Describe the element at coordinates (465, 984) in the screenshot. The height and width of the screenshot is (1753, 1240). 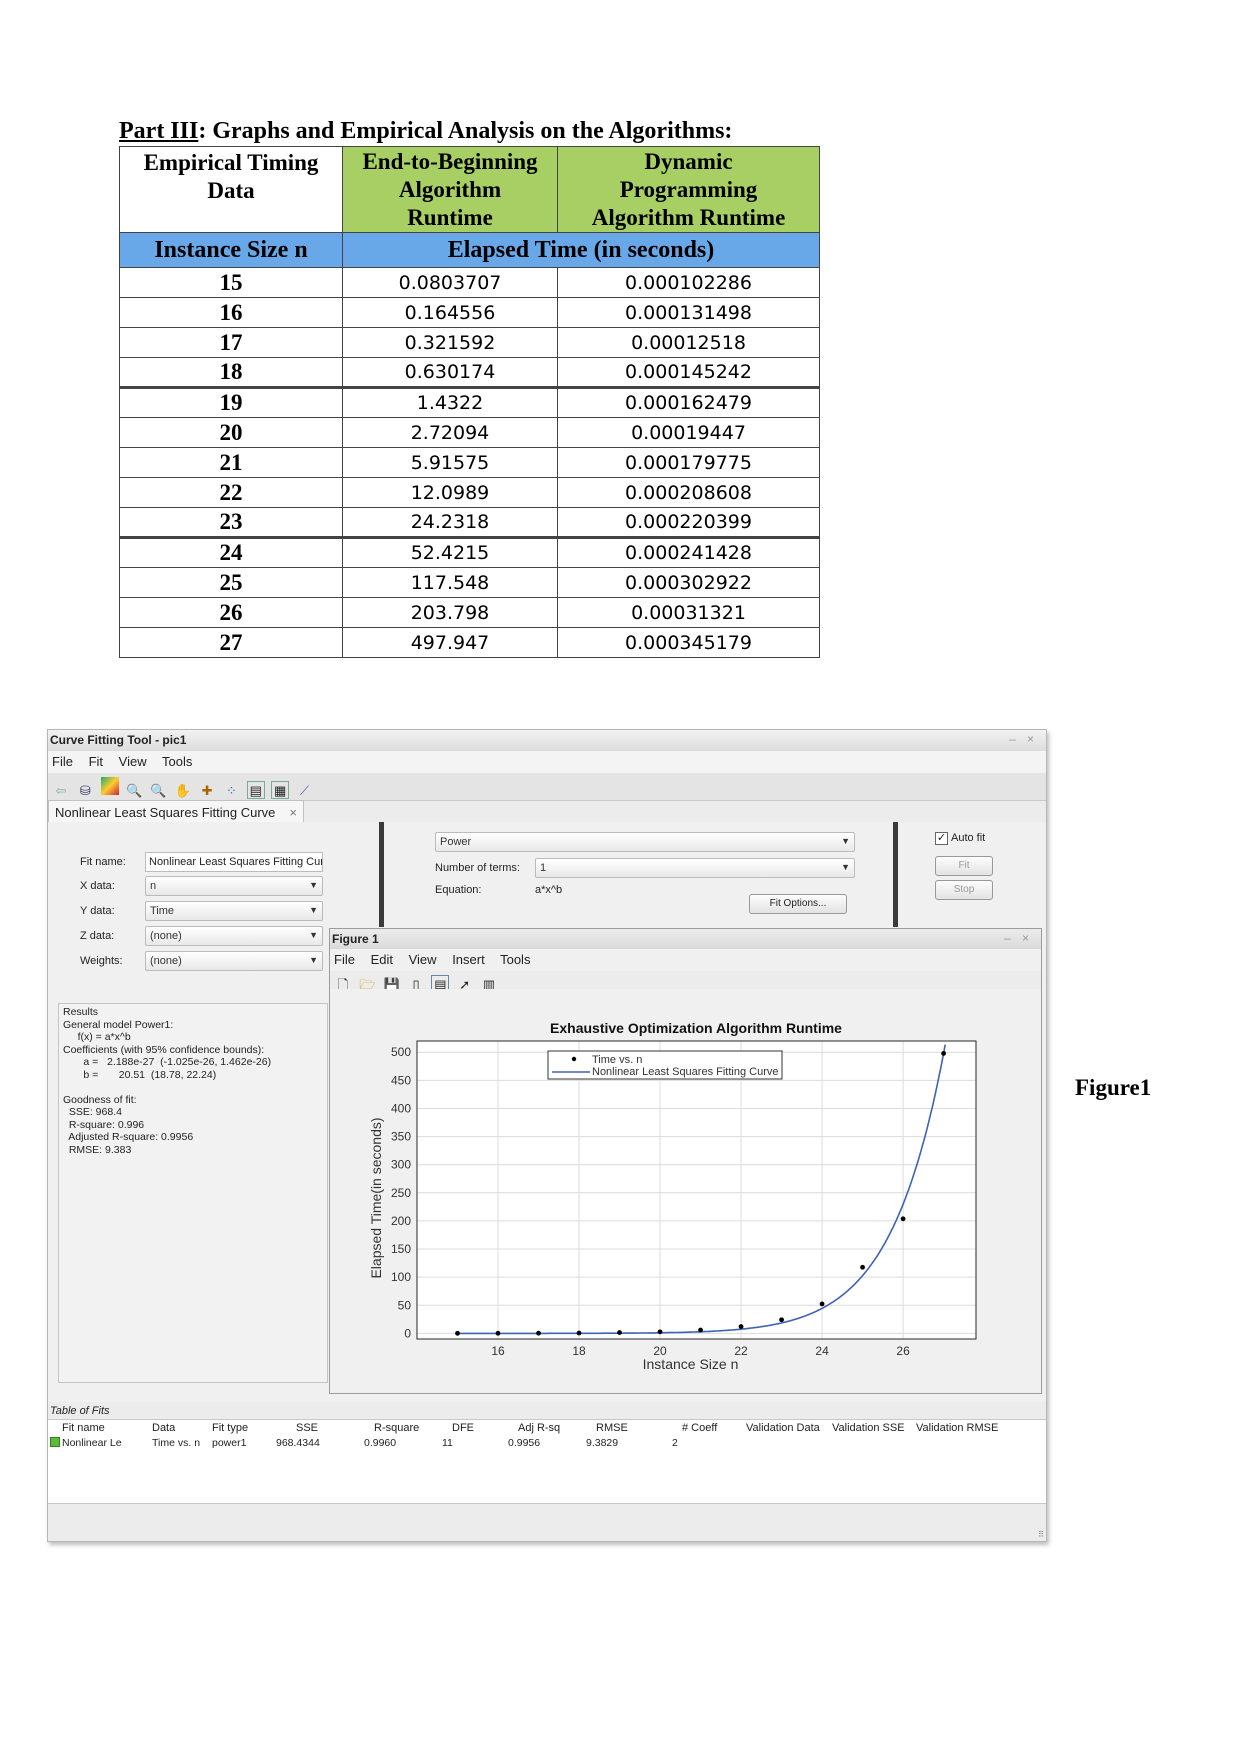
I see `pointer-icon: ➚` at that location.